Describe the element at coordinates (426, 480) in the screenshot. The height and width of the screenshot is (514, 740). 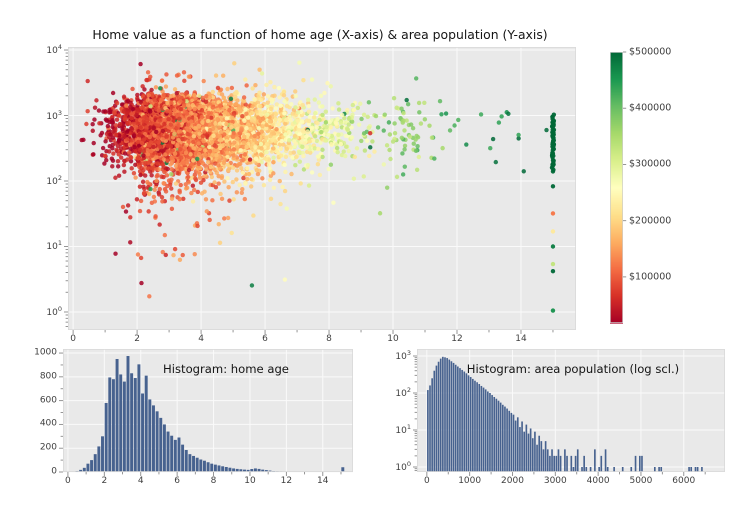
I see `hist-pop-x-tick-label: 0` at that location.